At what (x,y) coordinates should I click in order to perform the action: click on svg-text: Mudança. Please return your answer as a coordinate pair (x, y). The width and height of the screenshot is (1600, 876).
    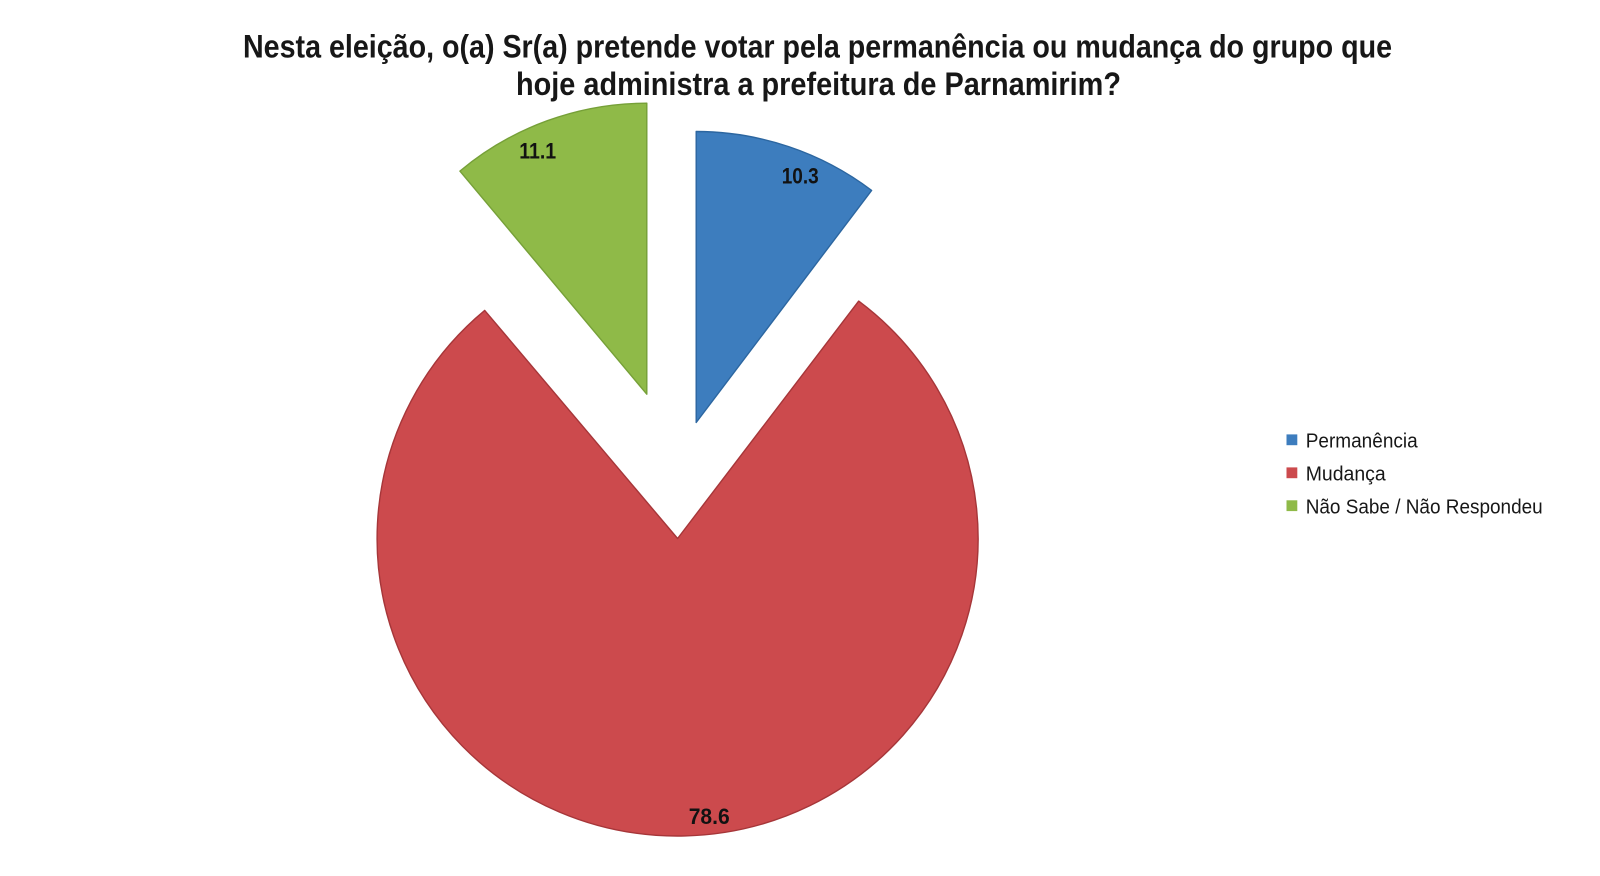
    Looking at the image, I should click on (1346, 475).